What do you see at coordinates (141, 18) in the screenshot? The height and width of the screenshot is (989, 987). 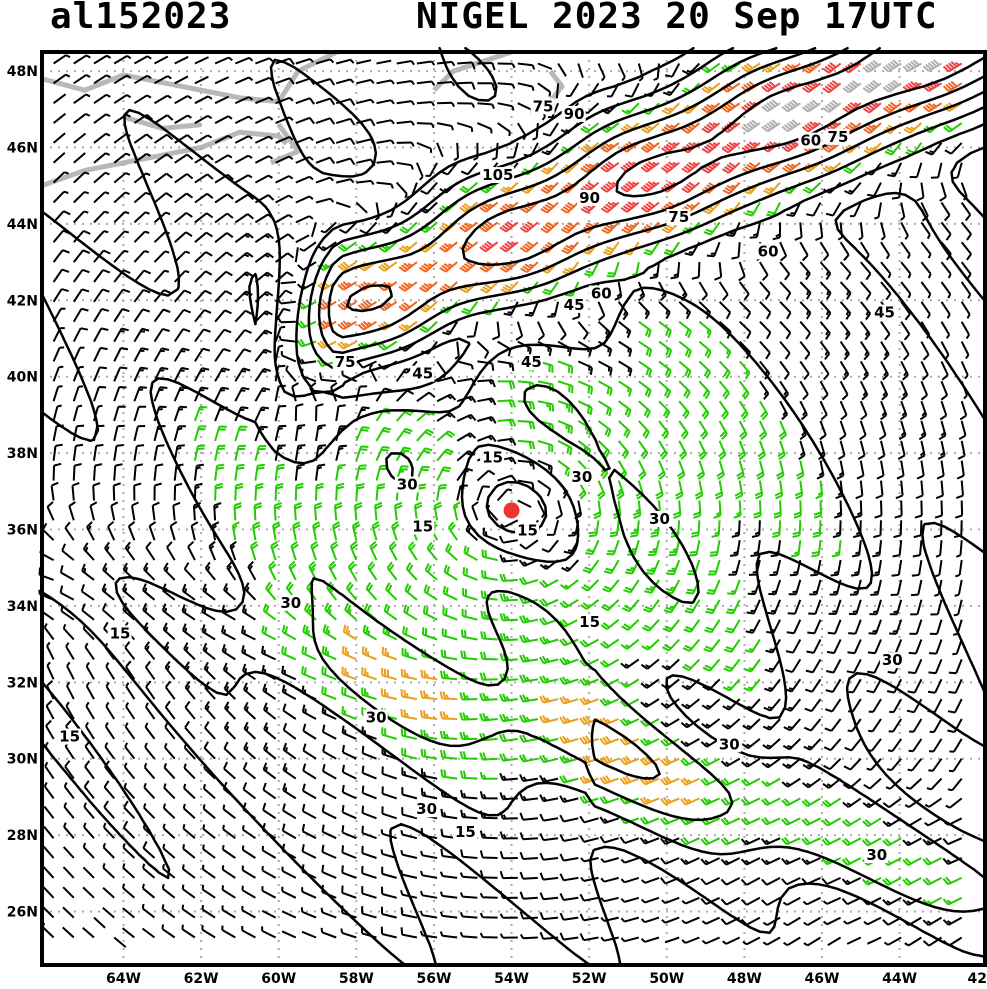 I see `storm-id-title: al152023` at bounding box center [141, 18].